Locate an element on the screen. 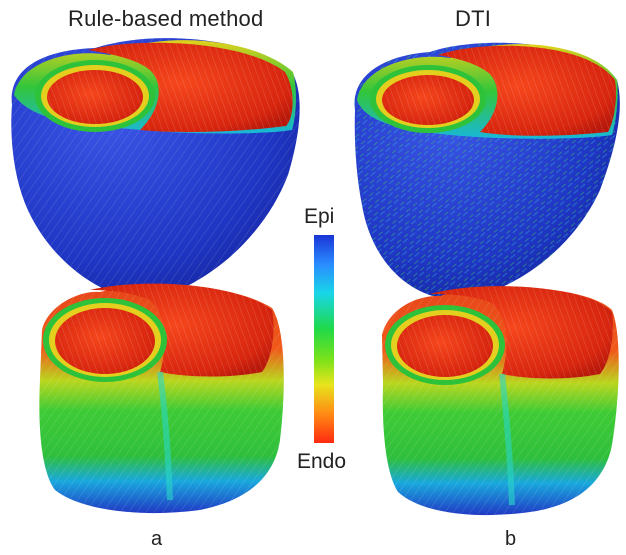  header-dti: DTI is located at coordinates (473, 18).